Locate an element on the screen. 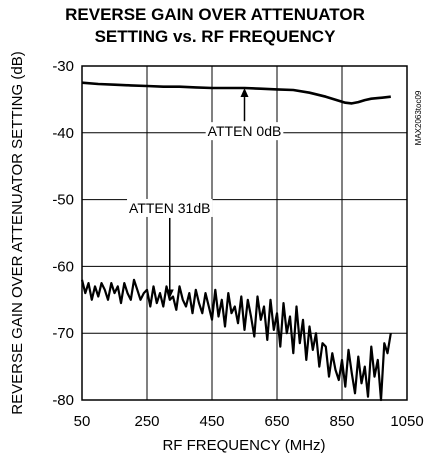  x-tick-label: 450 is located at coordinates (211, 421).